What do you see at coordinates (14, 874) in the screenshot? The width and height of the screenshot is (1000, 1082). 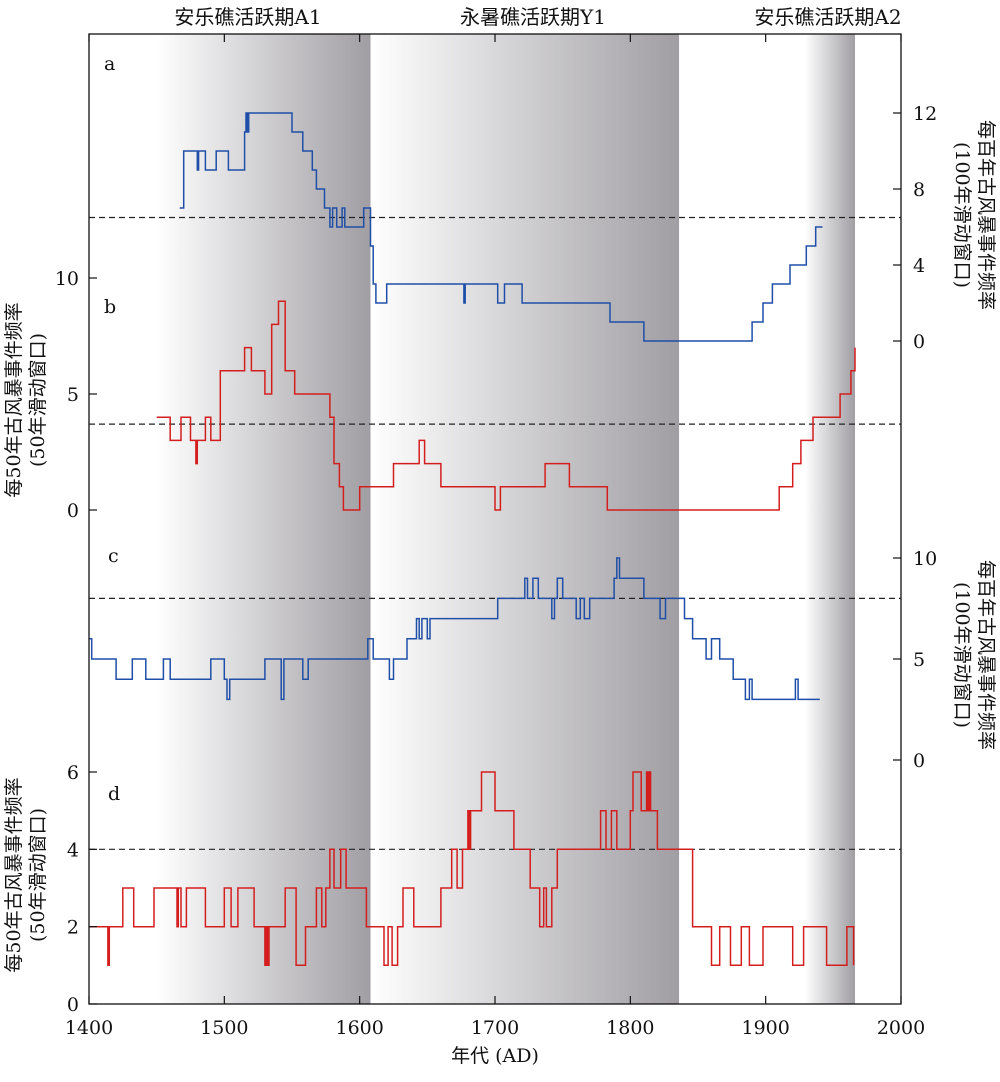 I see `y-axis-title-left-lower-line1: 每50年古风暴事件频率` at bounding box center [14, 874].